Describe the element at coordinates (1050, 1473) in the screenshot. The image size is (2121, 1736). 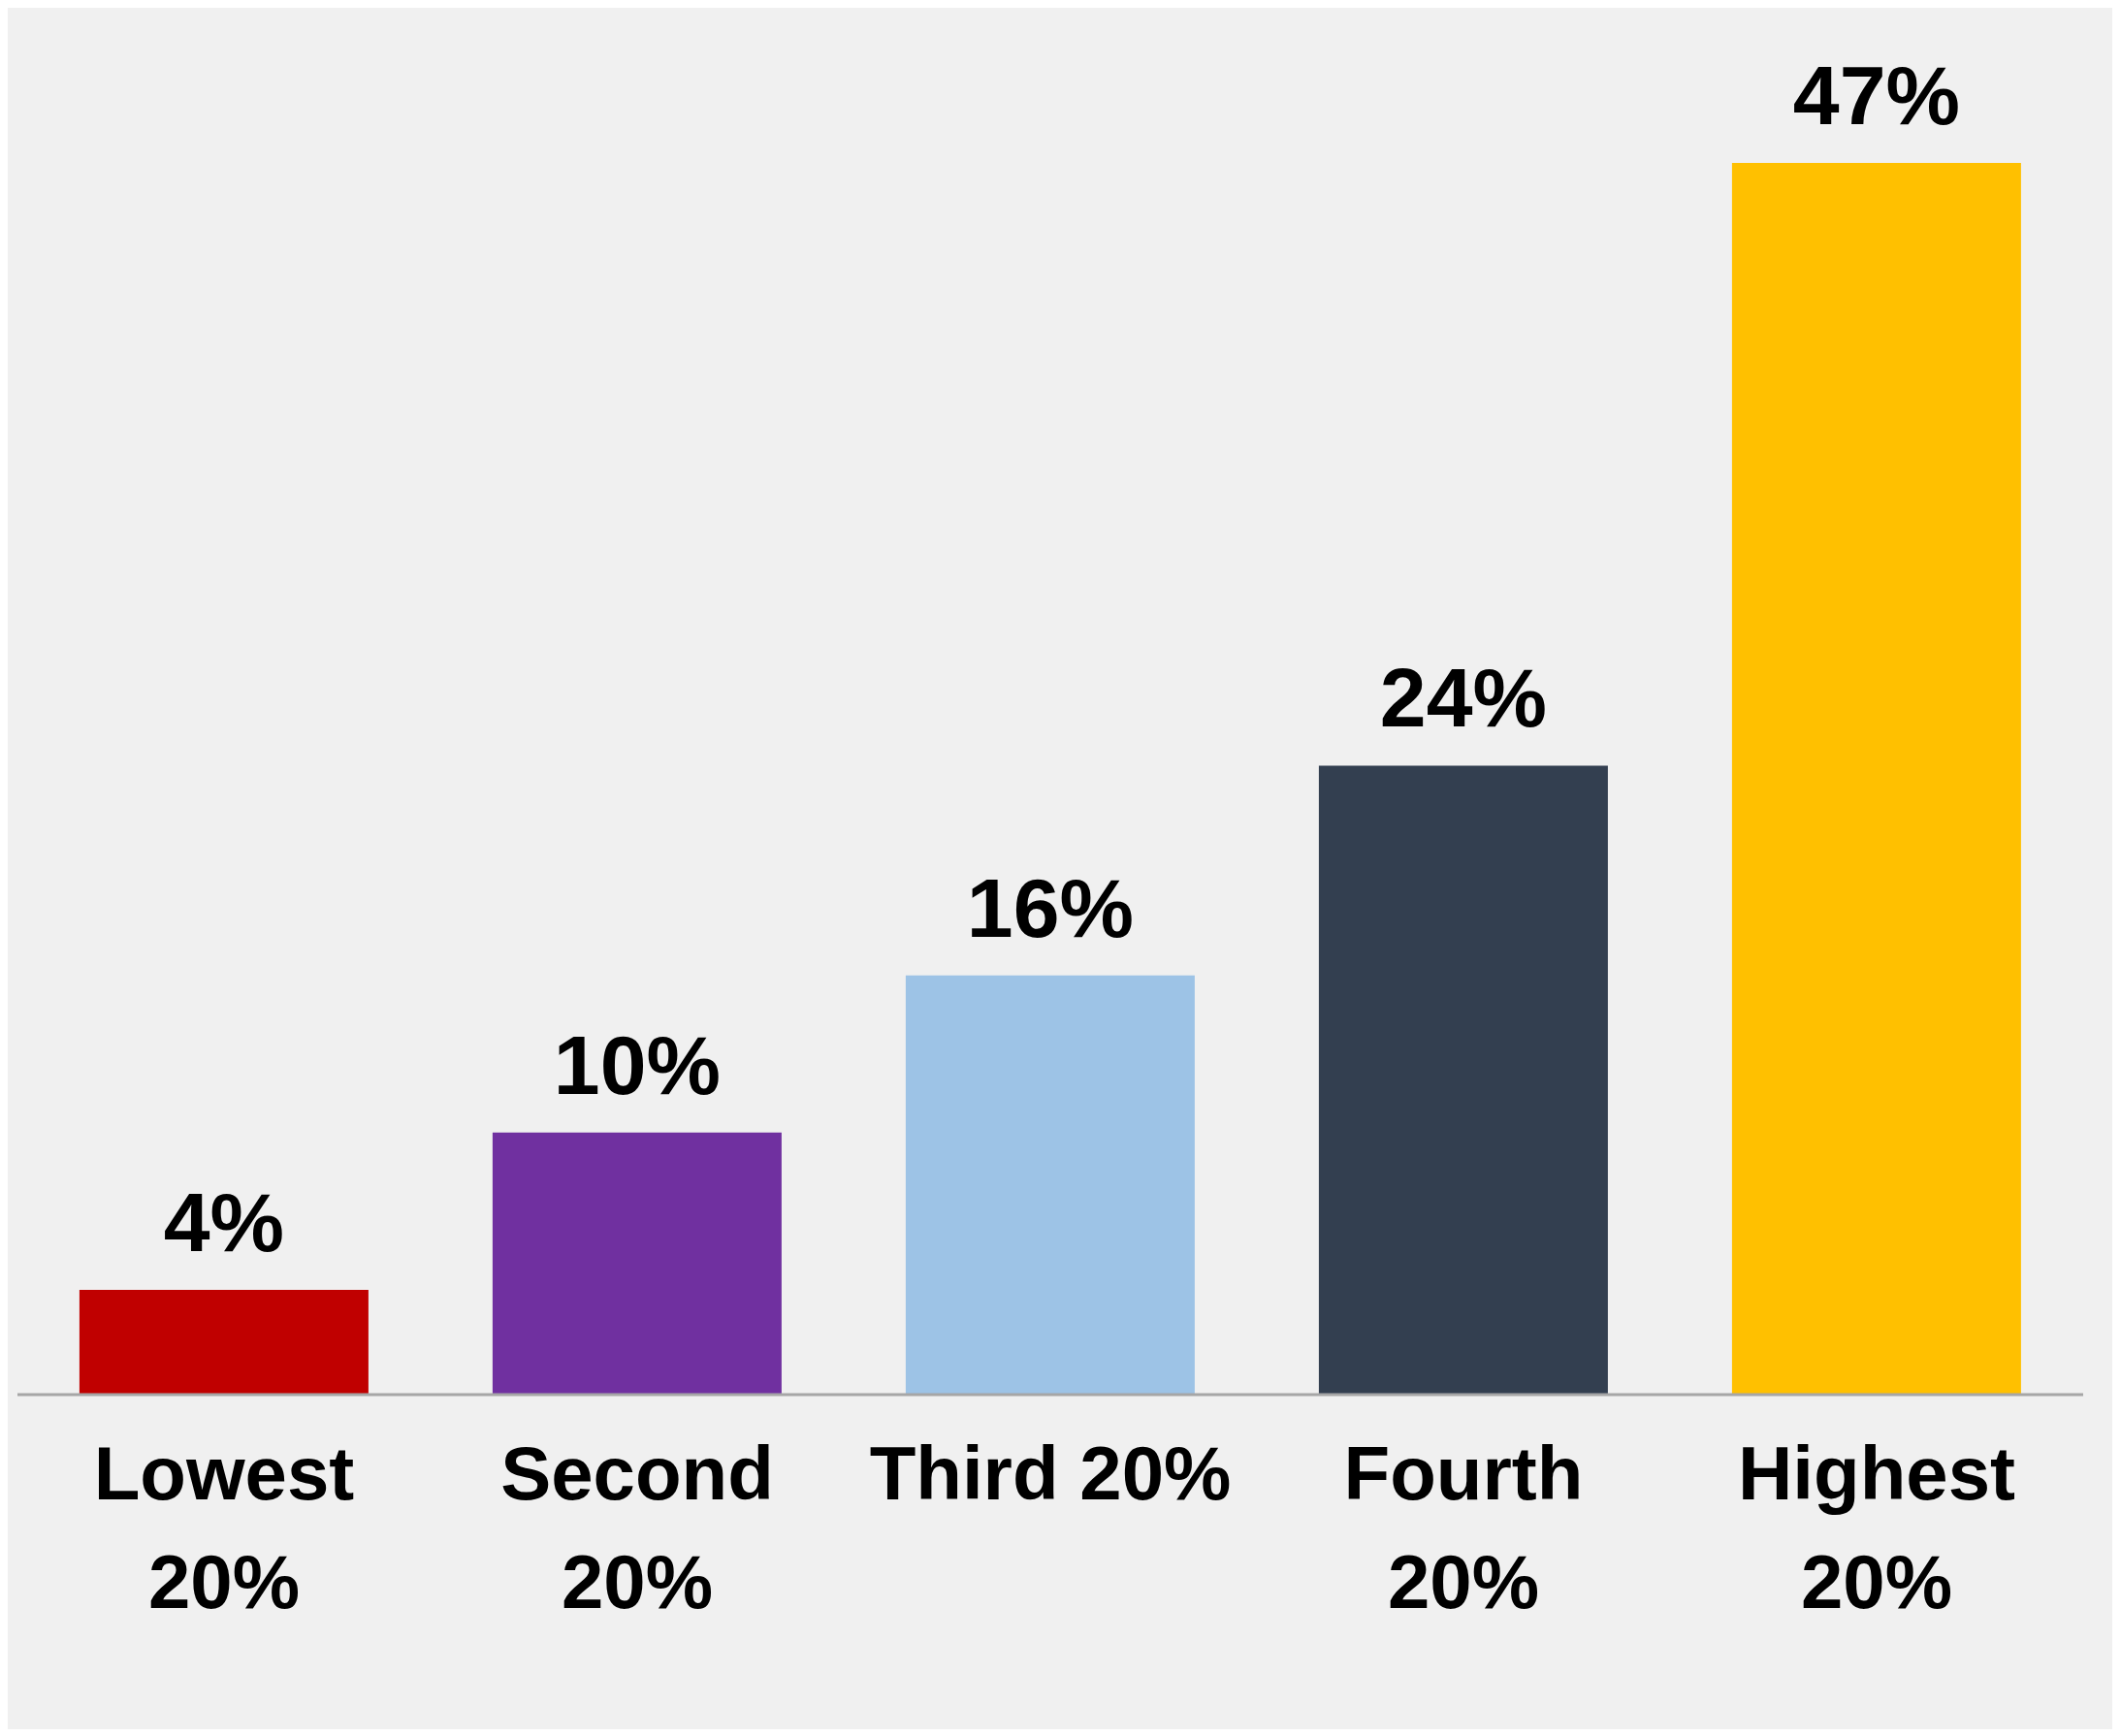
I see `x-tick-label: Third 20%` at that location.